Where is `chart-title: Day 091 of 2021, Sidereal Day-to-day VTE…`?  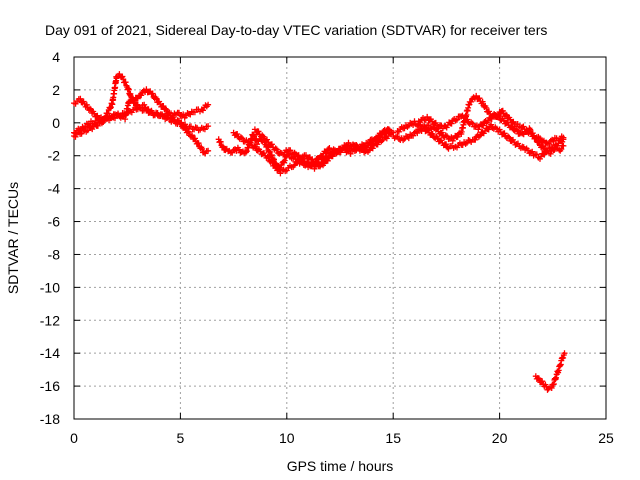
chart-title: Day 091 of 2021, Sidereal Day-to-day VTE… is located at coordinates (296, 30).